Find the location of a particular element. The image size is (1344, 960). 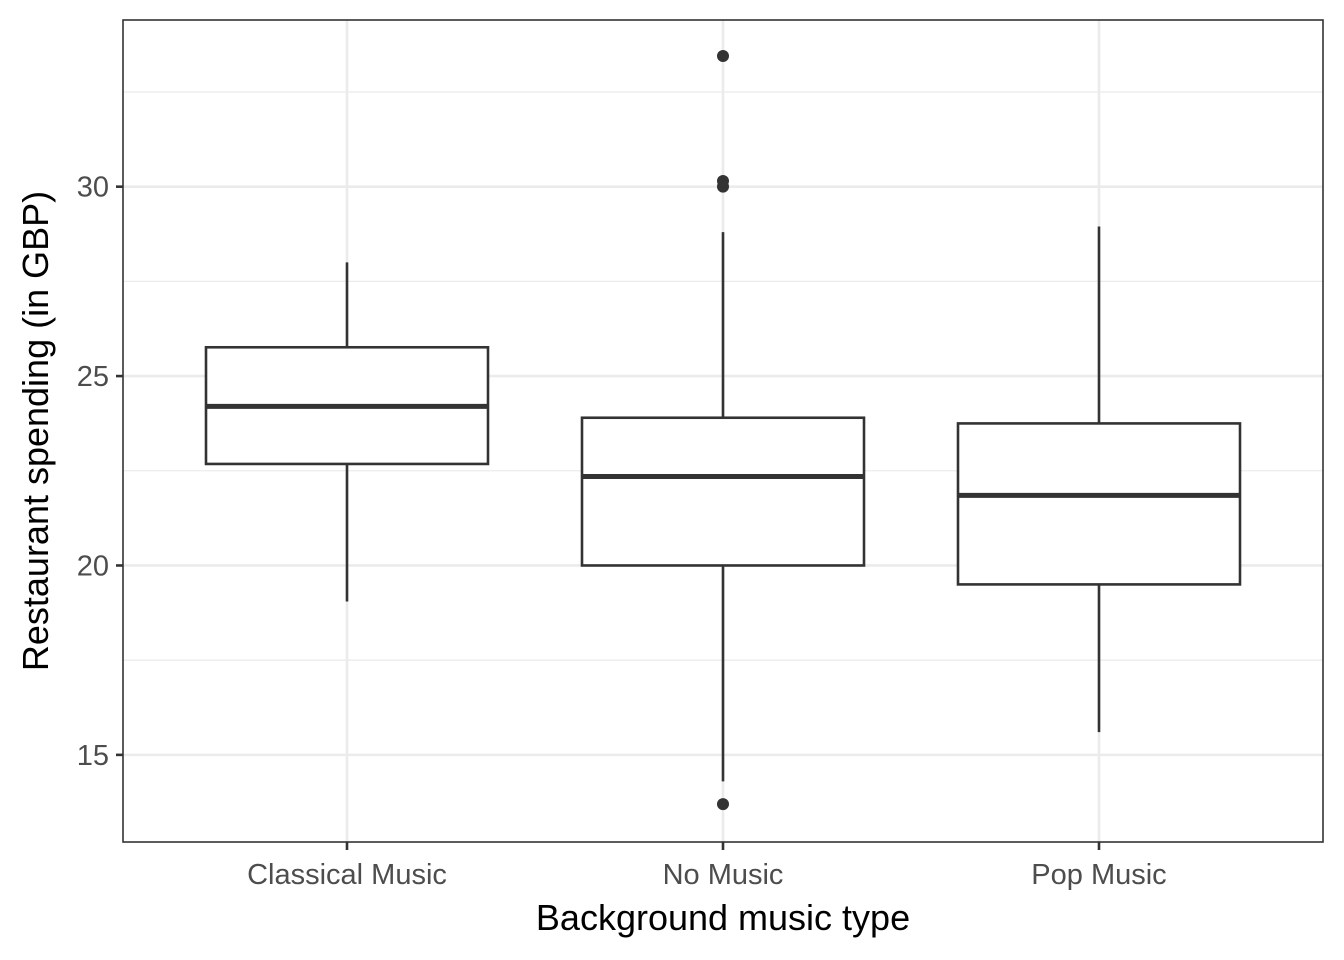

y-tick-label: 15 is located at coordinates (93, 756).